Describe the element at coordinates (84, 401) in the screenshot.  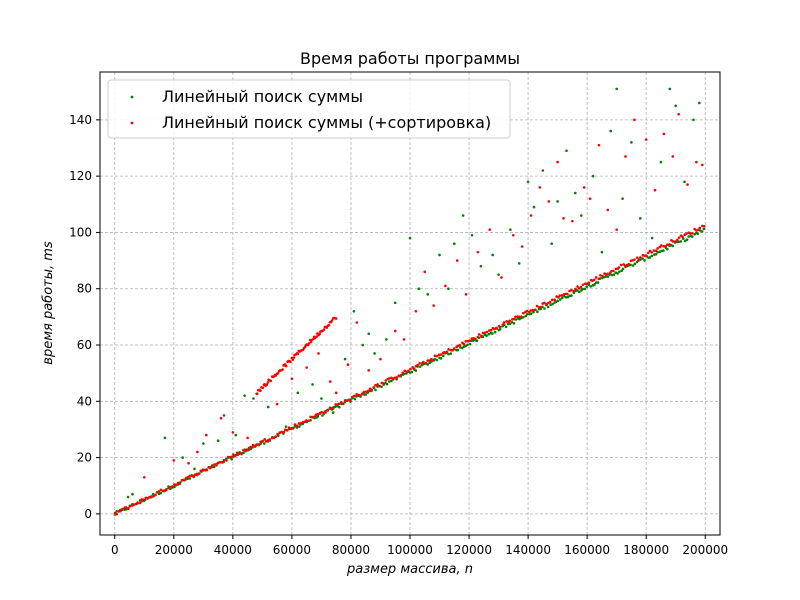
I see `y-tick-label: 40` at that location.